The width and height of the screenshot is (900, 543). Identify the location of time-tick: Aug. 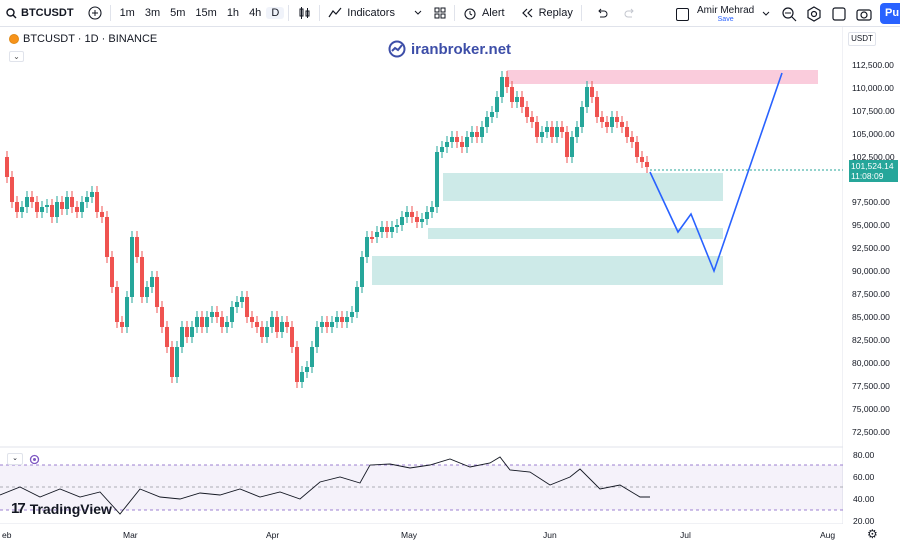
(828, 535).